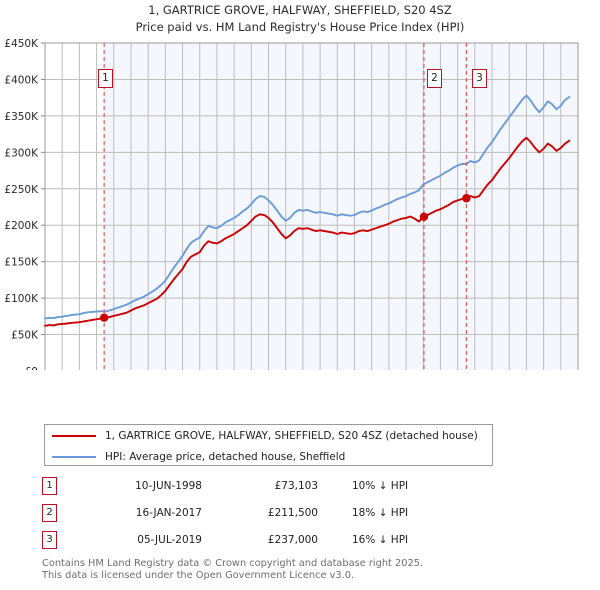 The image size is (600, 590). What do you see at coordinates (434, 78) in the screenshot?
I see `chart-callout-2: 2` at bounding box center [434, 78].